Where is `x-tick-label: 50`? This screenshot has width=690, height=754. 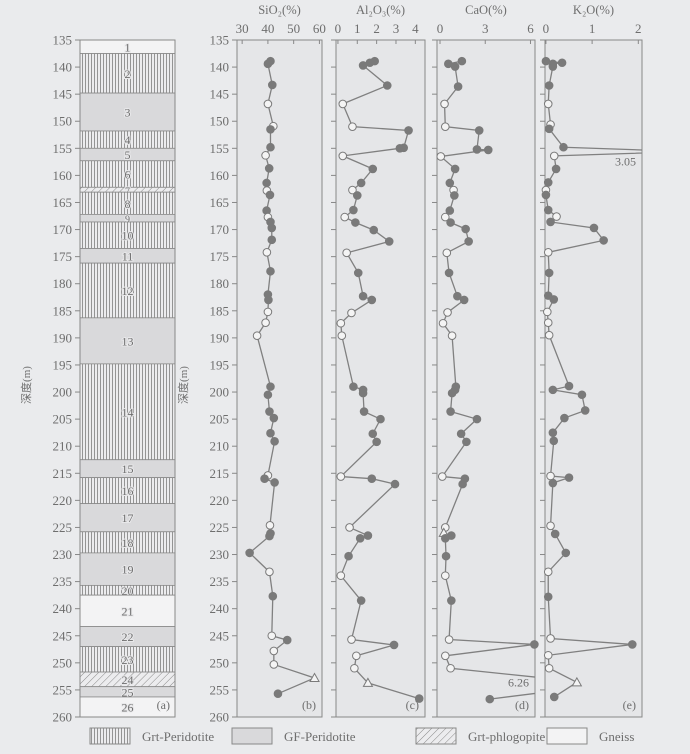
x-tick-label: 50 is located at coordinates (293, 28).